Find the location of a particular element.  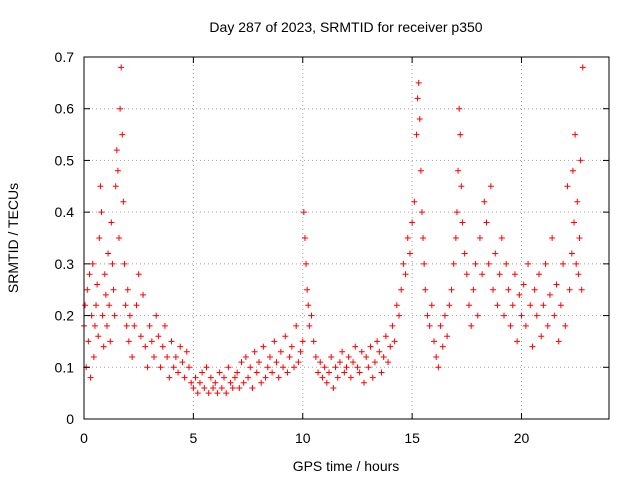

y-tick-label: 0.4 is located at coordinates (65, 212).